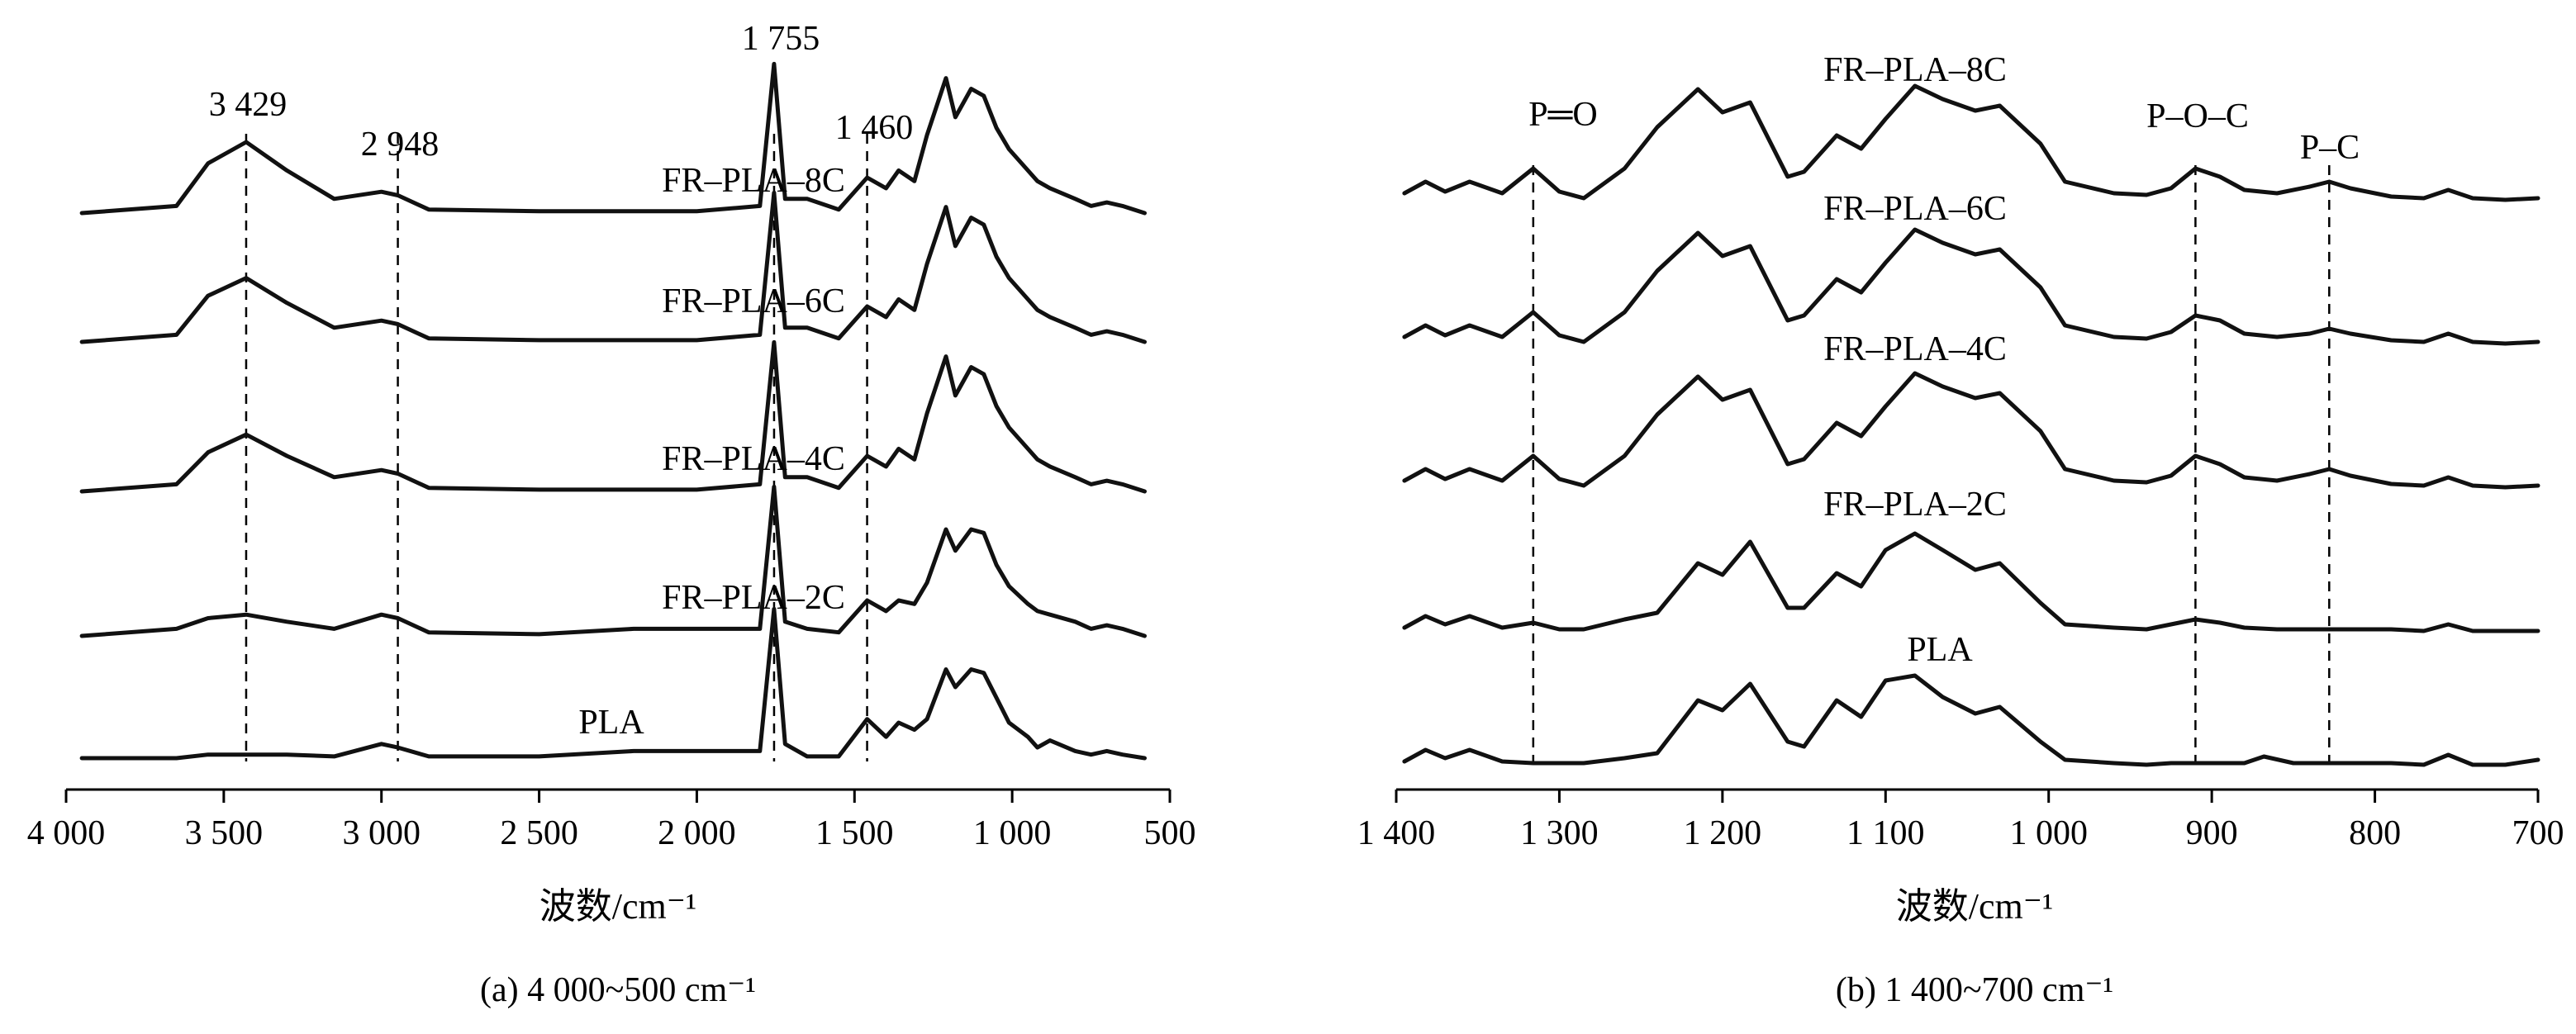 This screenshot has width=2576, height=1034. What do you see at coordinates (2048, 833) in the screenshot?
I see `panel-b-tick-label-1000: 1 000` at bounding box center [2048, 833].